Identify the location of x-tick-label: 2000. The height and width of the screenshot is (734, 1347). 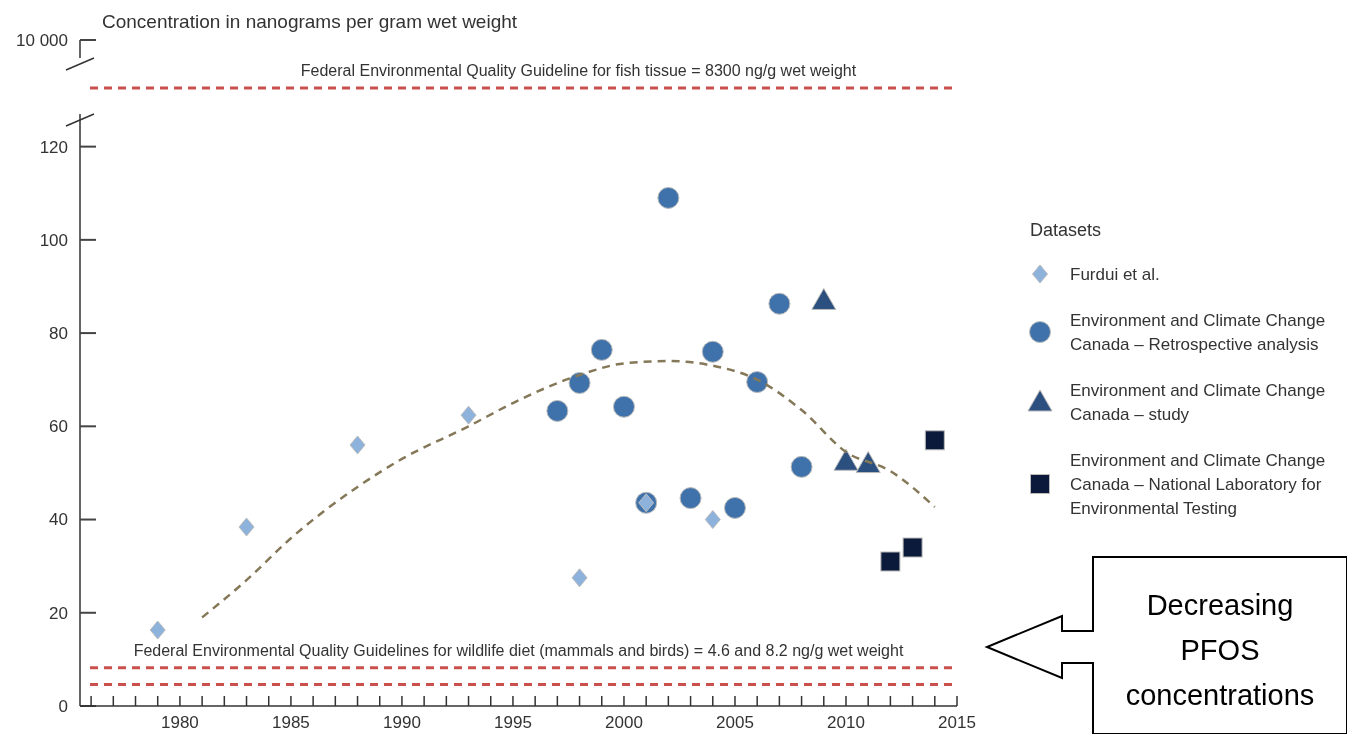
(624, 722).